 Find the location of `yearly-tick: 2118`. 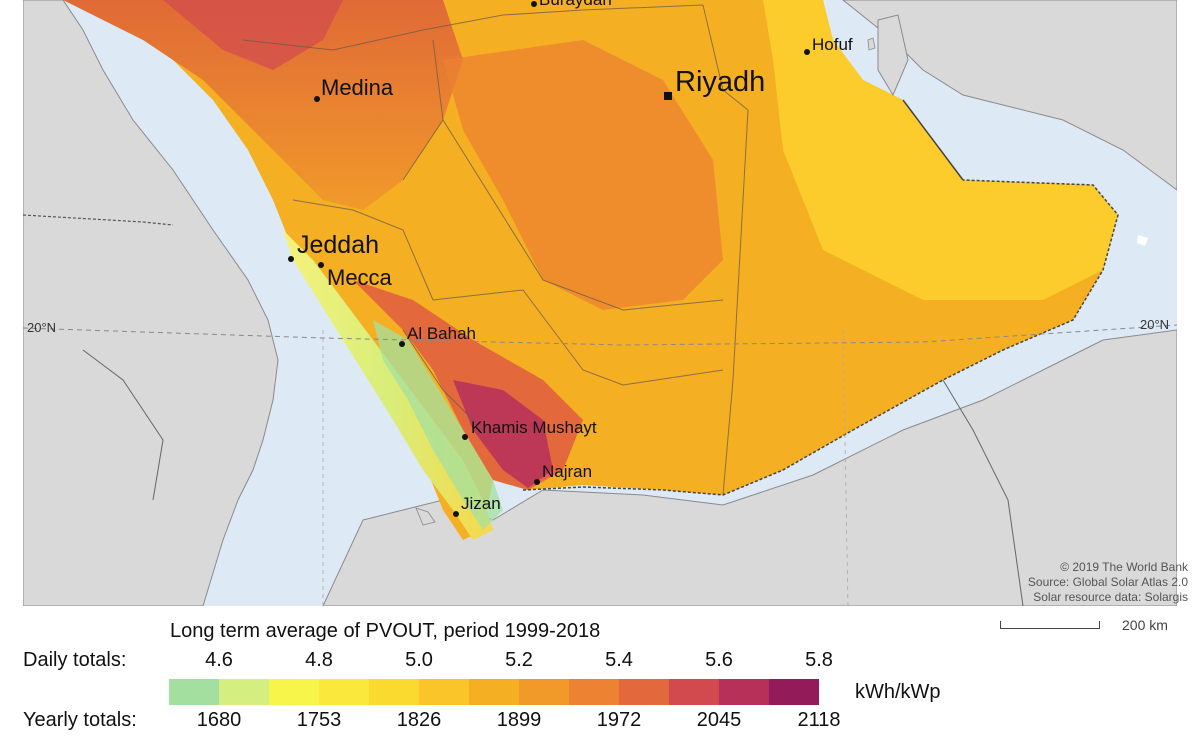

yearly-tick: 2118 is located at coordinates (819, 720).